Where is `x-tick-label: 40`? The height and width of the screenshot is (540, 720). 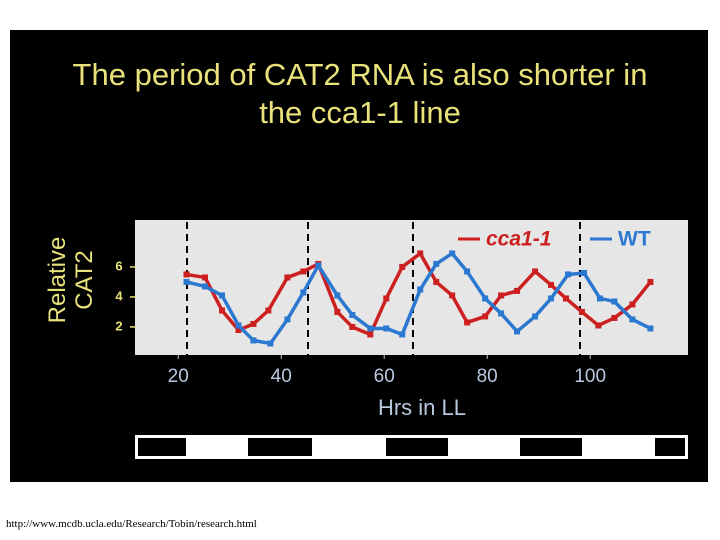
x-tick-label: 40 is located at coordinates (281, 376).